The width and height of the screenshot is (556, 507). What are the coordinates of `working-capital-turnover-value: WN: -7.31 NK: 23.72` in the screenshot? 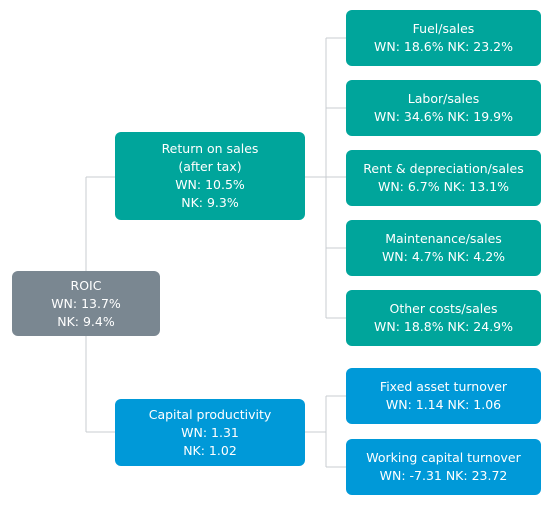 It's located at (443, 475).